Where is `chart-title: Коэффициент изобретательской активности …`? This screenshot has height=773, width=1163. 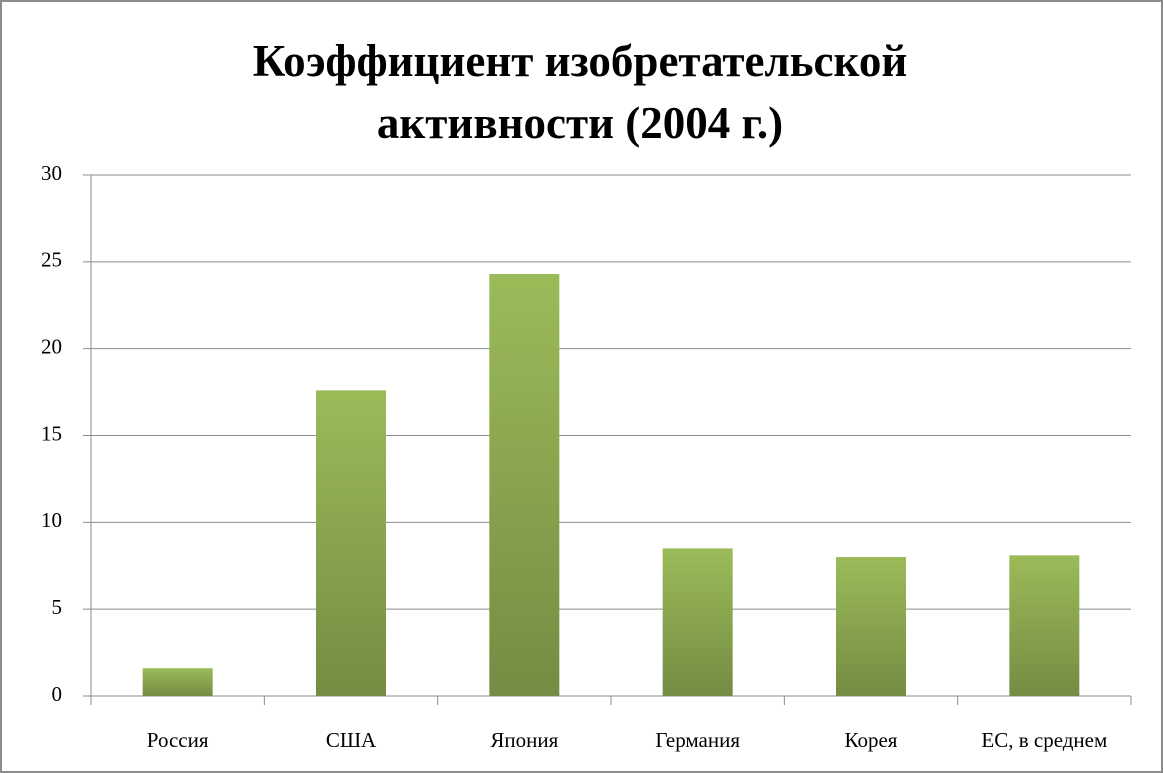
chart-title: Коэффициент изобретательской активности … is located at coordinates (580, 92).